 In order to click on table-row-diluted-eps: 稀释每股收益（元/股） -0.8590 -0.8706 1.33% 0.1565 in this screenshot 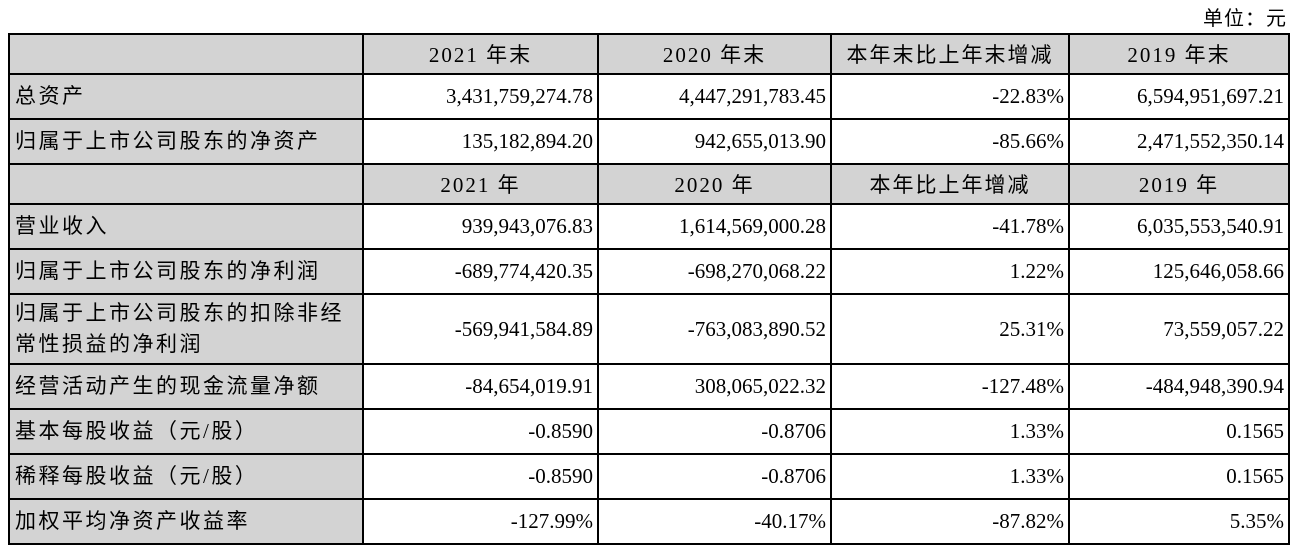, I will do `click(649, 476)`.